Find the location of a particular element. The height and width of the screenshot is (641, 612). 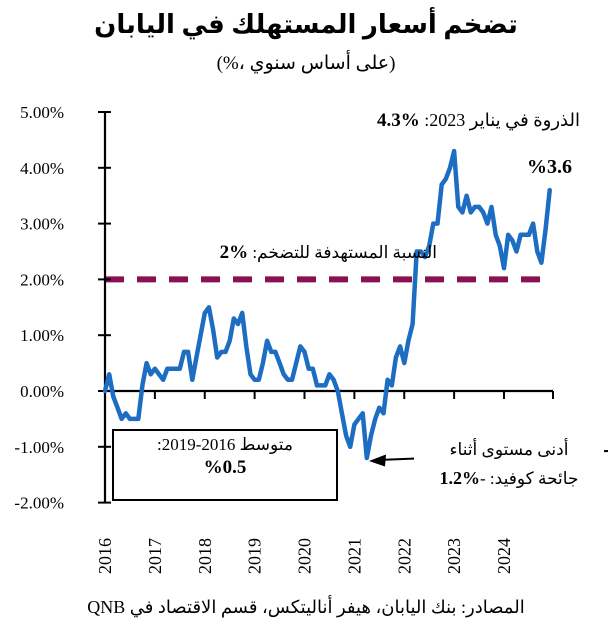

chart-title: تضخم أسعار المستهلك في اليابان is located at coordinates (306, 24).